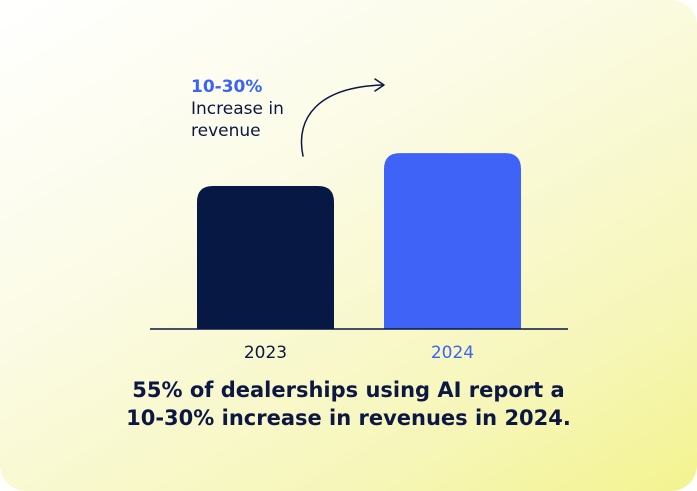  Describe the element at coordinates (265, 353) in the screenshot. I see `x-tick-label-2023: 2023` at that location.